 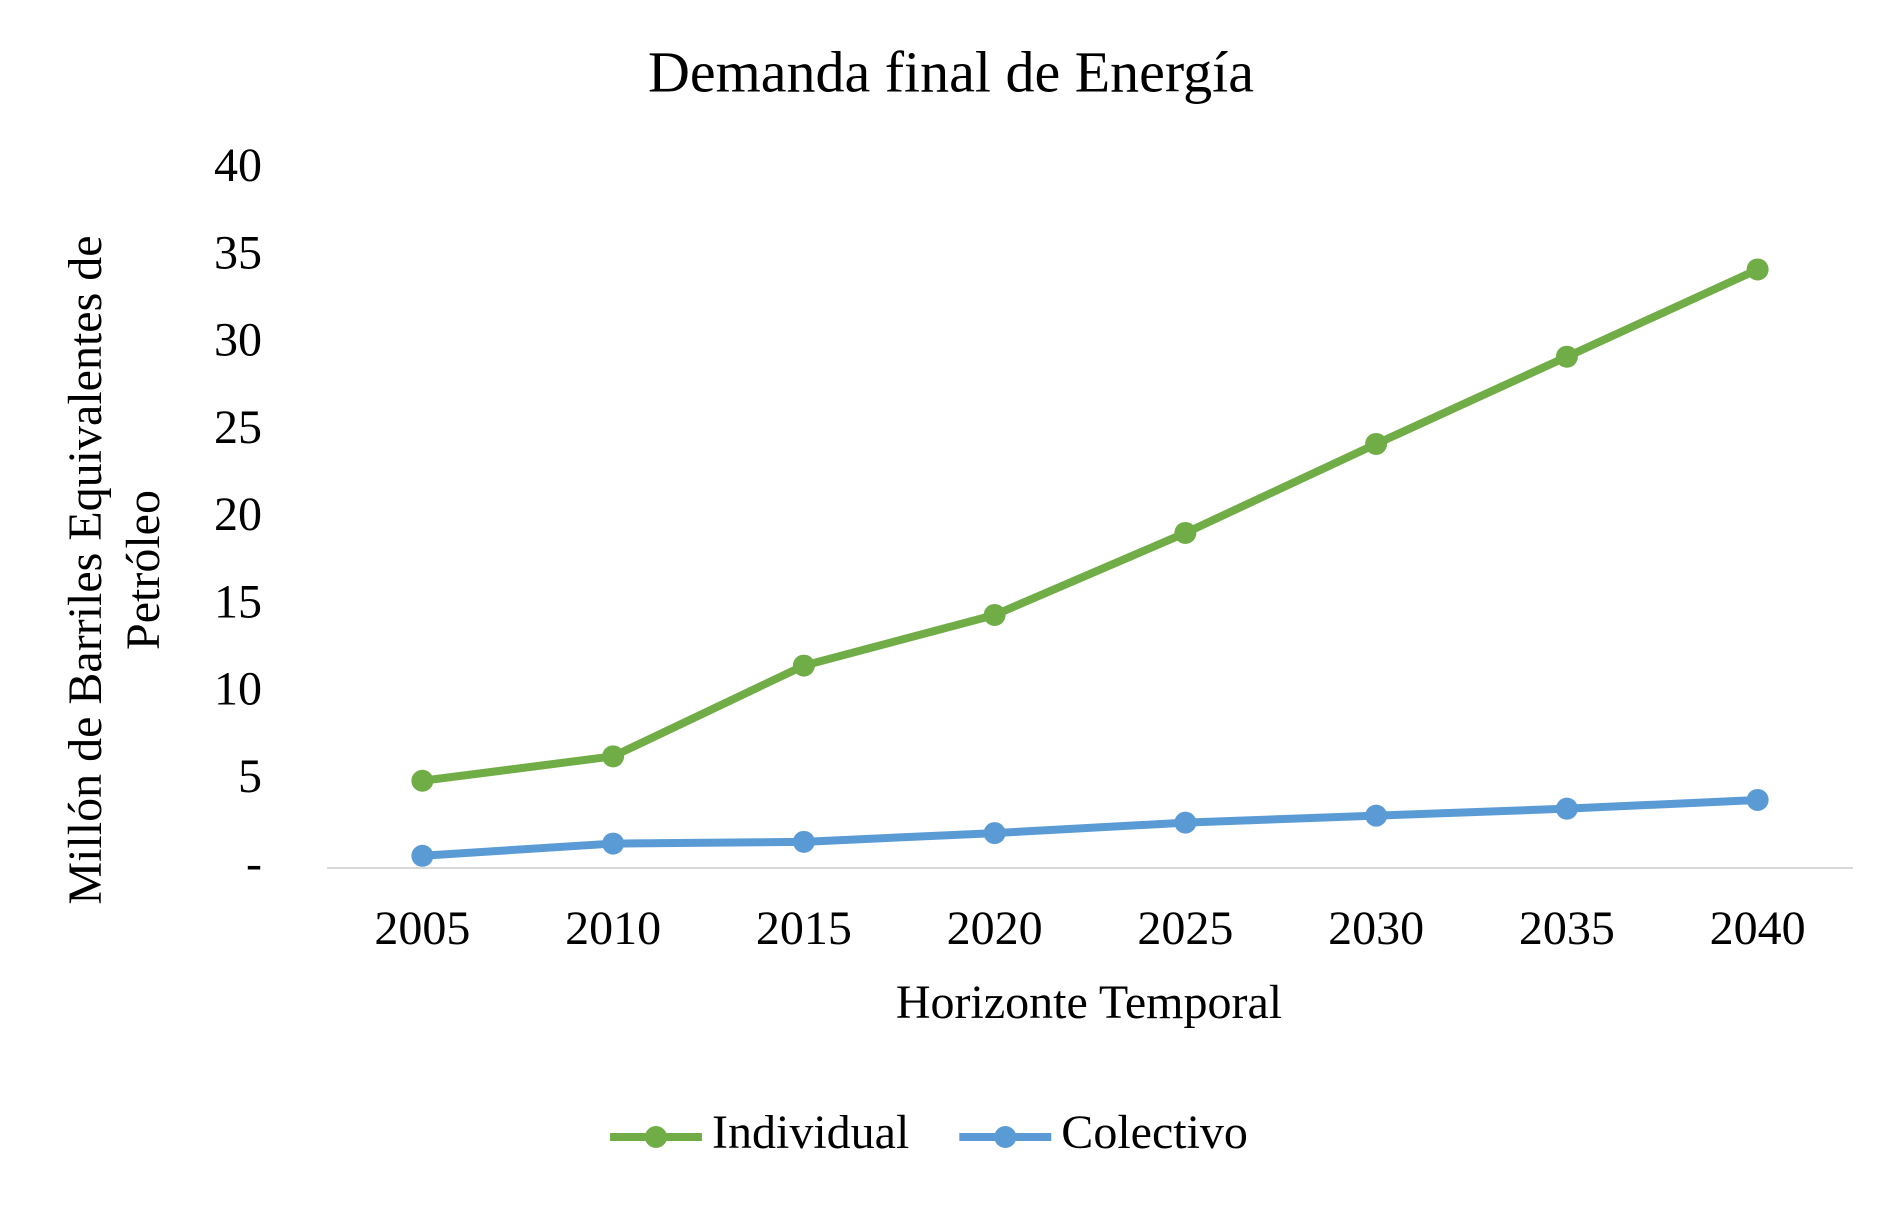 What do you see at coordinates (1758, 928) in the screenshot?
I see `x-tick-label: 2040` at bounding box center [1758, 928].